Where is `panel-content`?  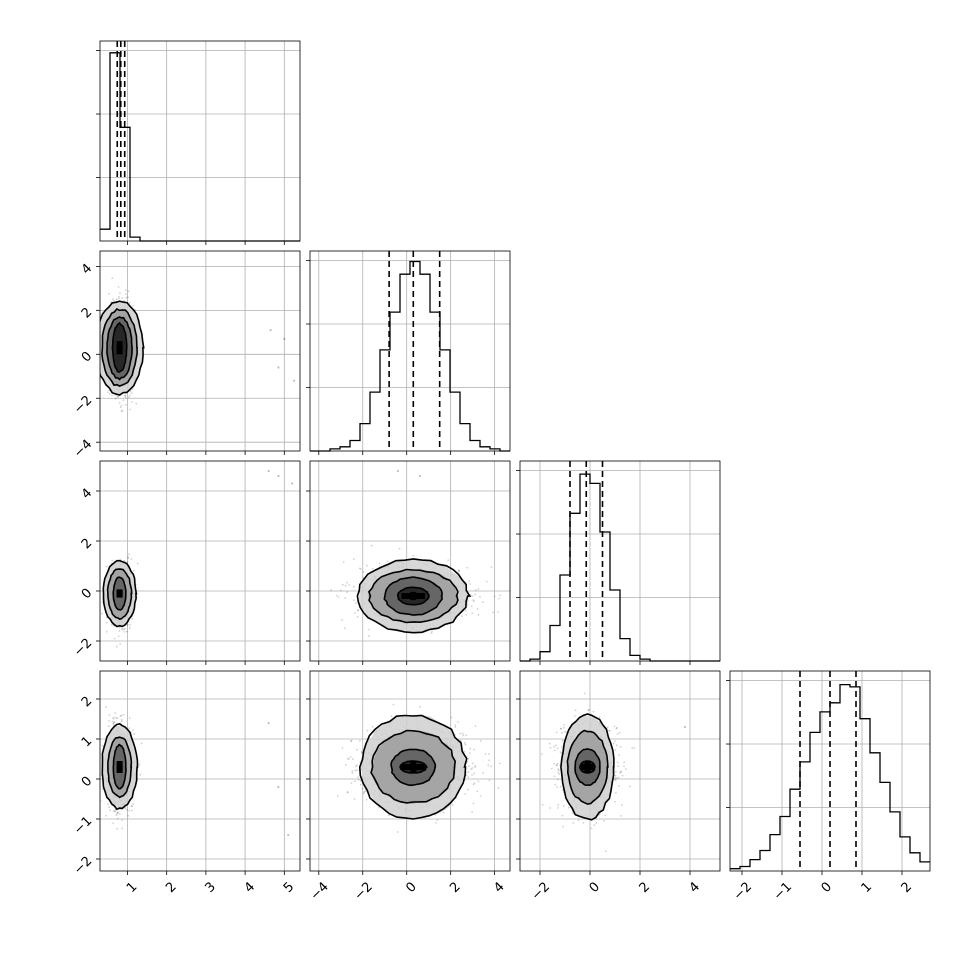
panel-content is located at coordinates (410, 771).